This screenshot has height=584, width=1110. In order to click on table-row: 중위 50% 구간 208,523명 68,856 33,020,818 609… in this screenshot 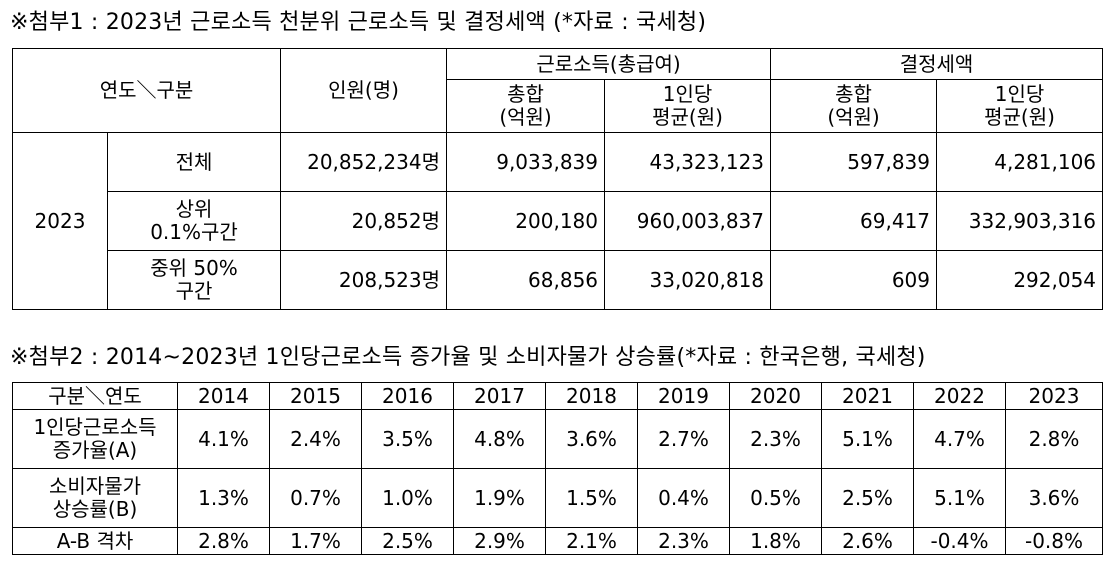, I will do `click(558, 280)`.